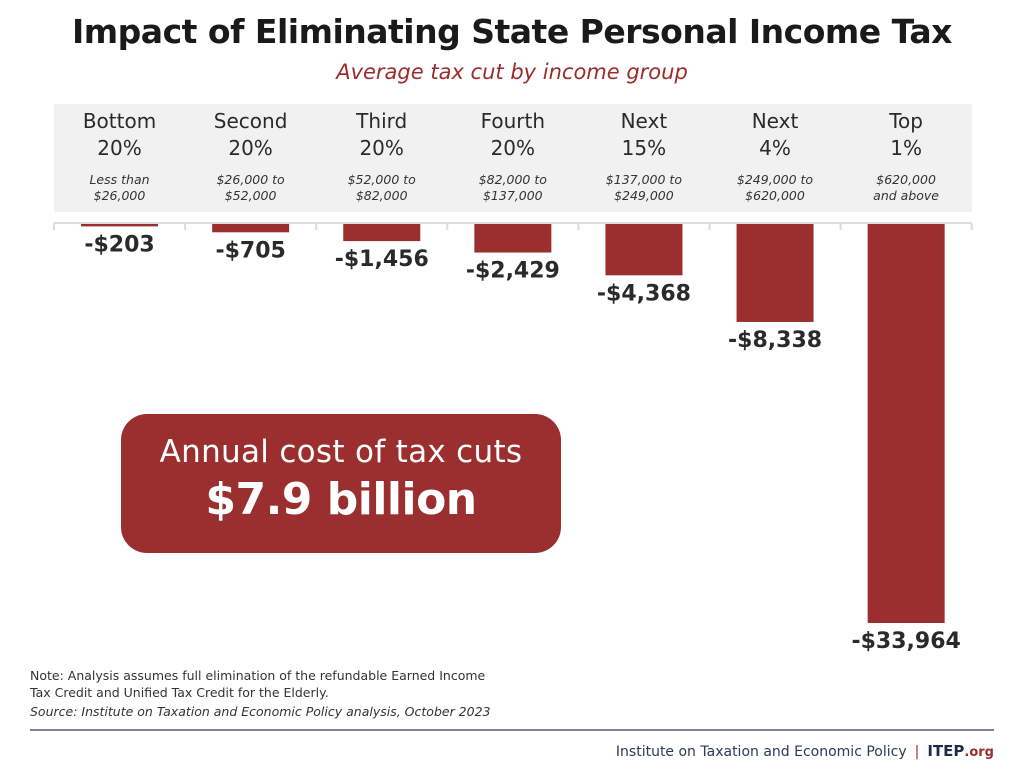  What do you see at coordinates (644, 293) in the screenshot?
I see `bar-value-label: -$4,368` at bounding box center [644, 293].